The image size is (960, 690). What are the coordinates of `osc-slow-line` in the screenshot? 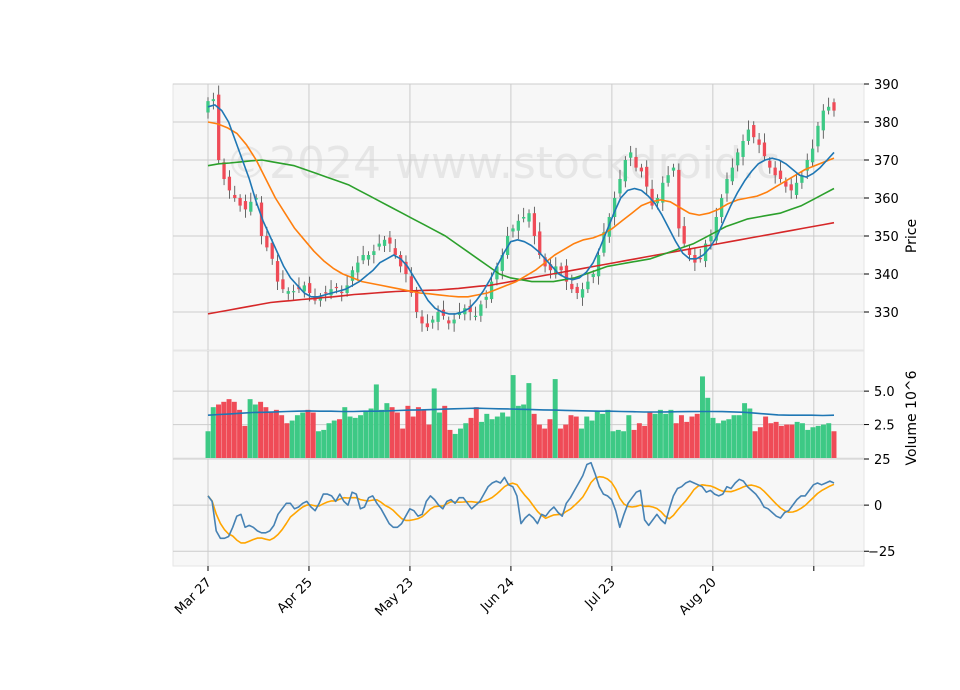 It's located at (521, 509).